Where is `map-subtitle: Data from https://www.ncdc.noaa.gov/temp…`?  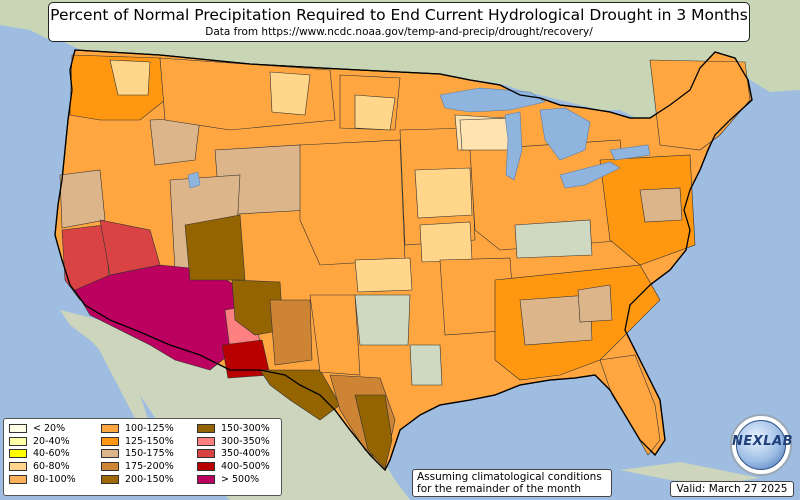
map-subtitle: Data from https://www.ncdc.noaa.gov/temp… is located at coordinates (399, 32).